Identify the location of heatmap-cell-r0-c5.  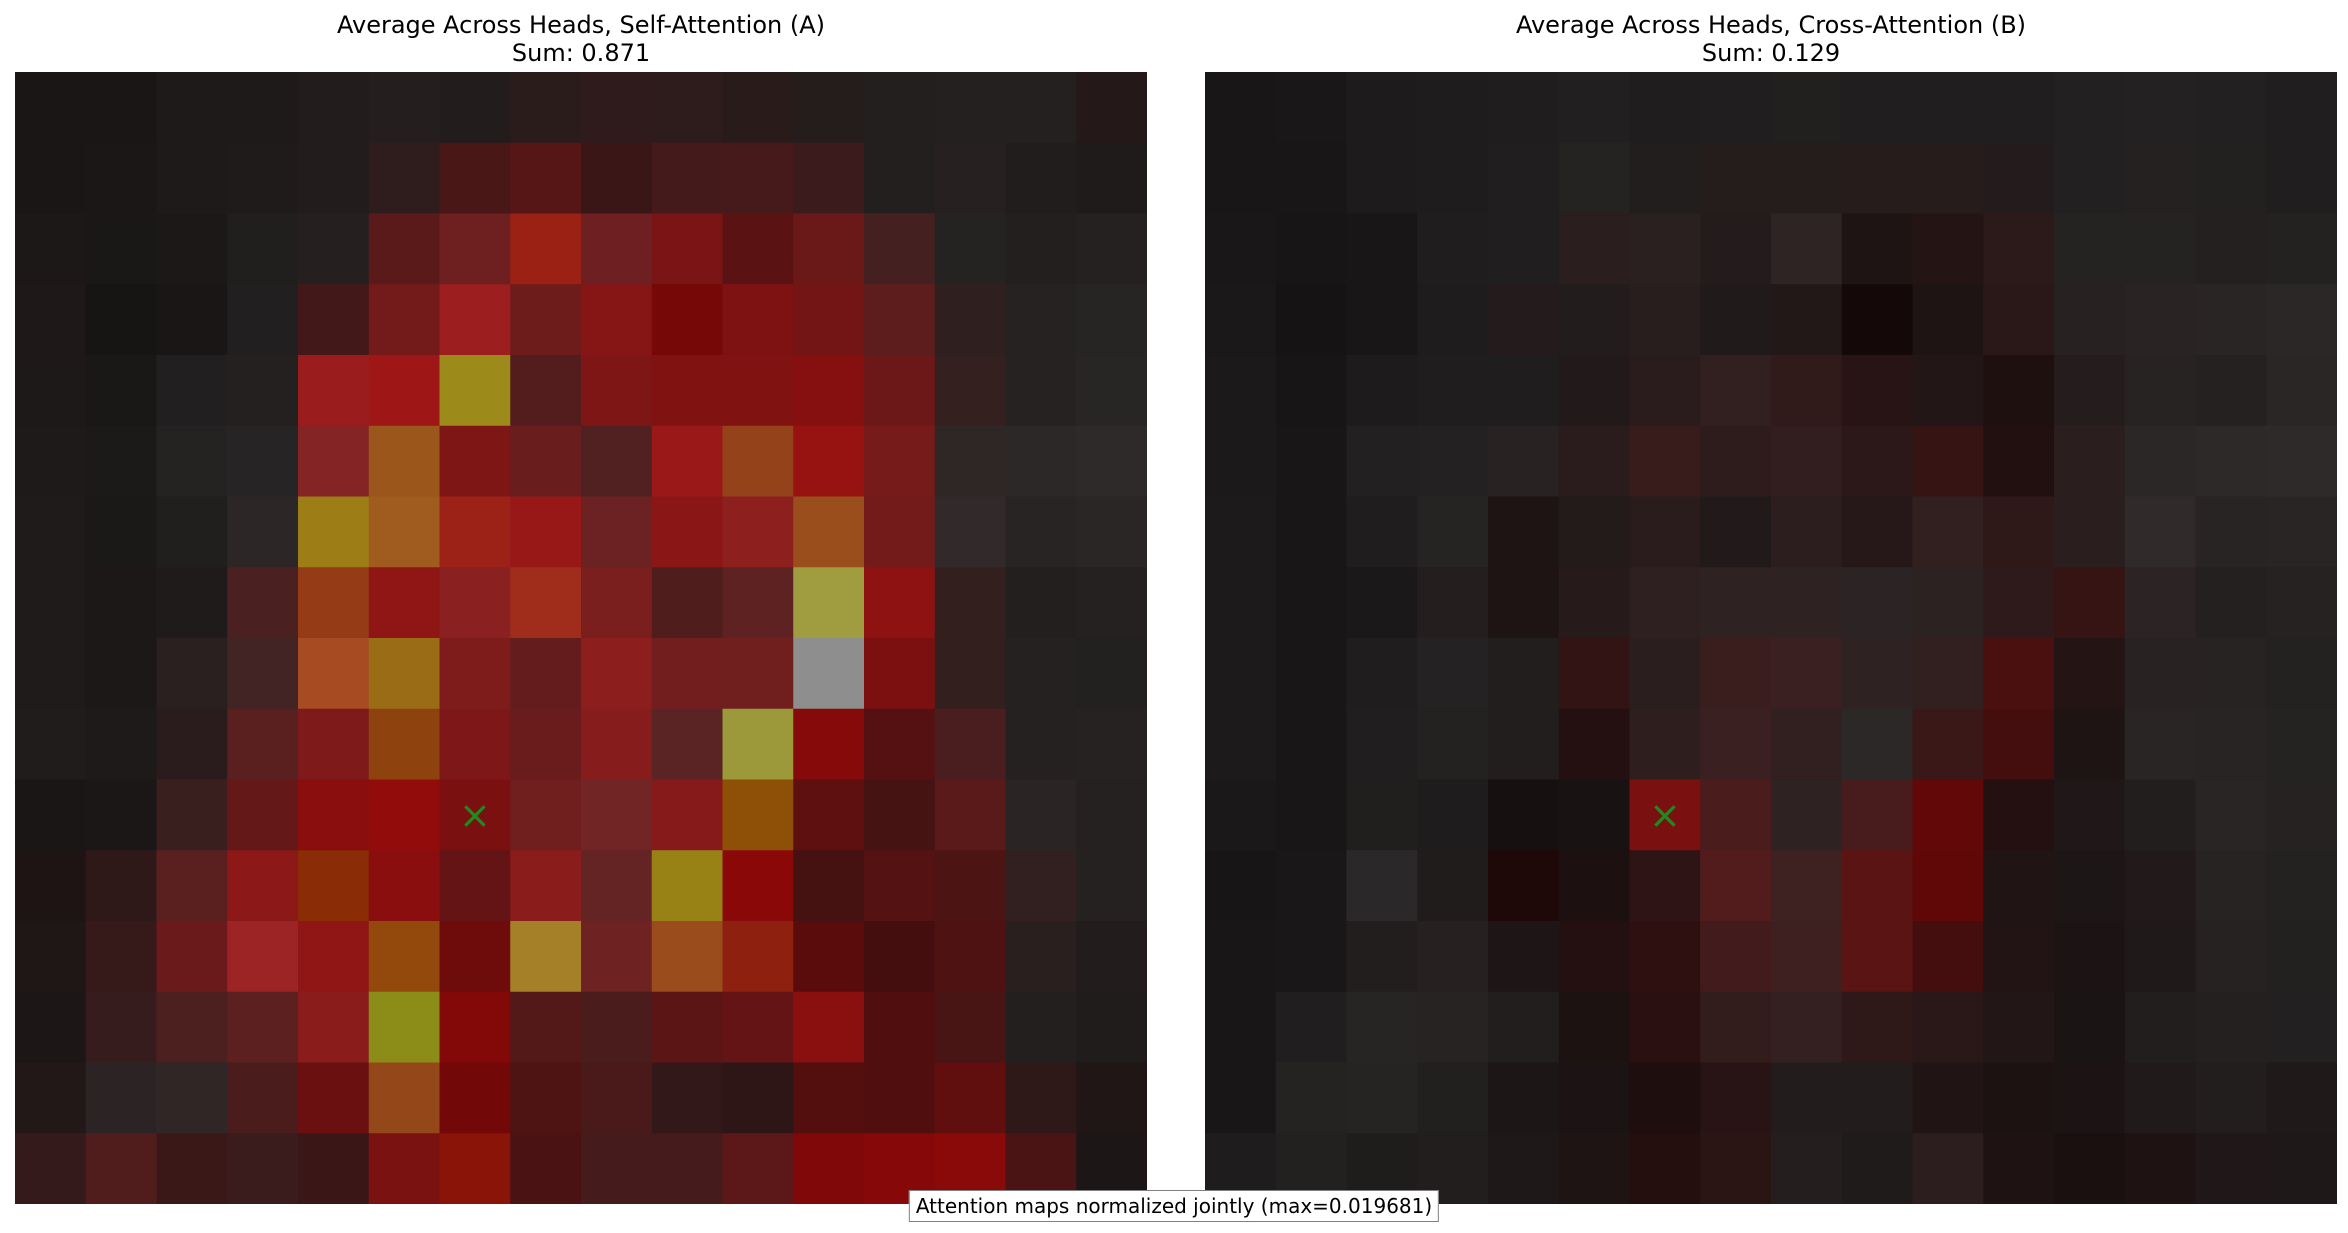
(1594, 108).